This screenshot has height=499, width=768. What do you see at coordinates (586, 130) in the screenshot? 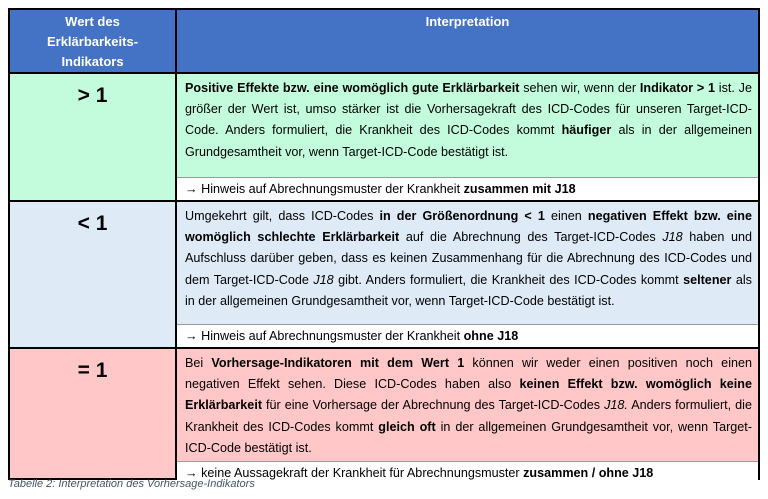
I see `text-segment: häufiger` at bounding box center [586, 130].